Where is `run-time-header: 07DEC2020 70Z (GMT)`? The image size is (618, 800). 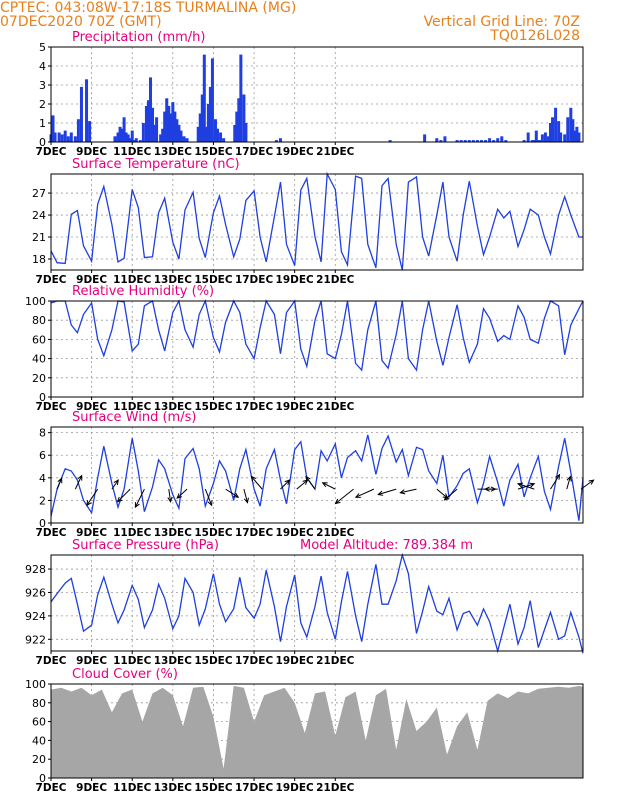
run-time-header: 07DEC2020 70Z (GMT) is located at coordinates (81, 22).